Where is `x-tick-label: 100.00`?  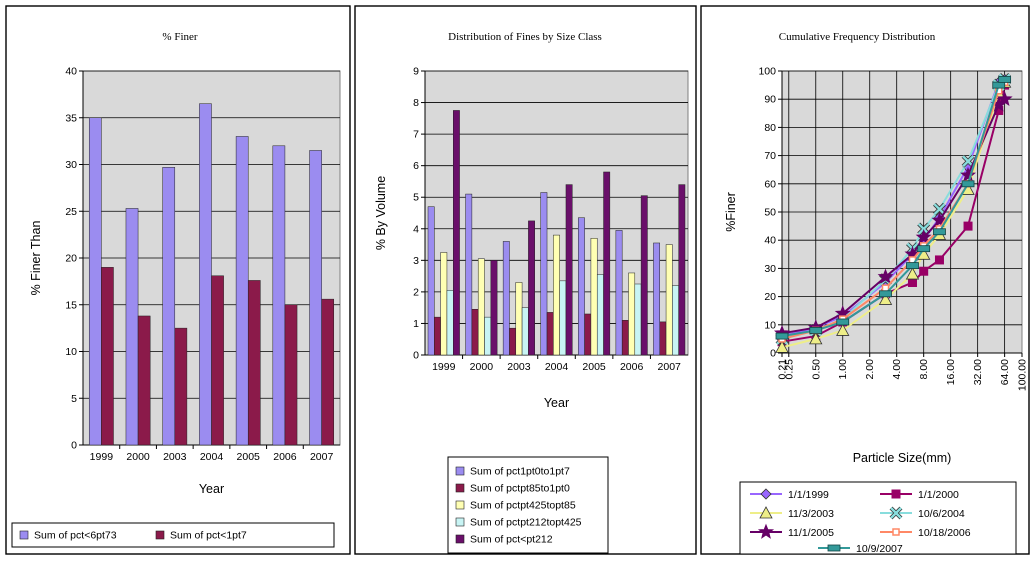
x-tick-label: 100.00 is located at coordinates (1023, 375).